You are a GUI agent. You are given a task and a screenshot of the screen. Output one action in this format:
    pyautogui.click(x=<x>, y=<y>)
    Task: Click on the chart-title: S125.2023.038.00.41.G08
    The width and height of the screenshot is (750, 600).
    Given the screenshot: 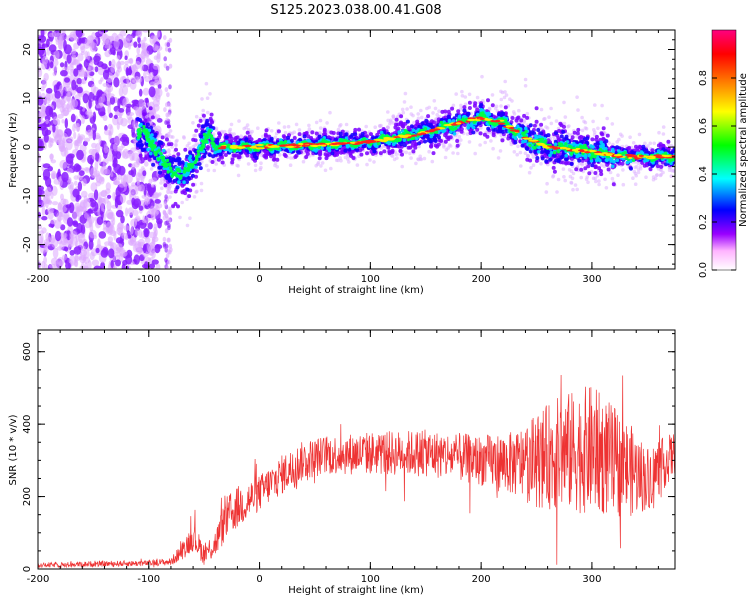 What is the action you would take?
    pyautogui.click(x=355, y=10)
    